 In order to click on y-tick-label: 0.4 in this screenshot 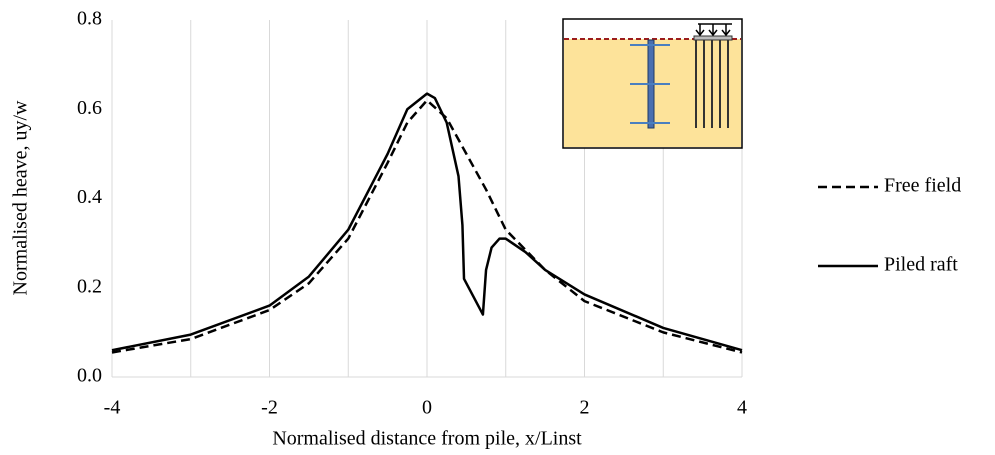, I will do `click(89, 197)`.